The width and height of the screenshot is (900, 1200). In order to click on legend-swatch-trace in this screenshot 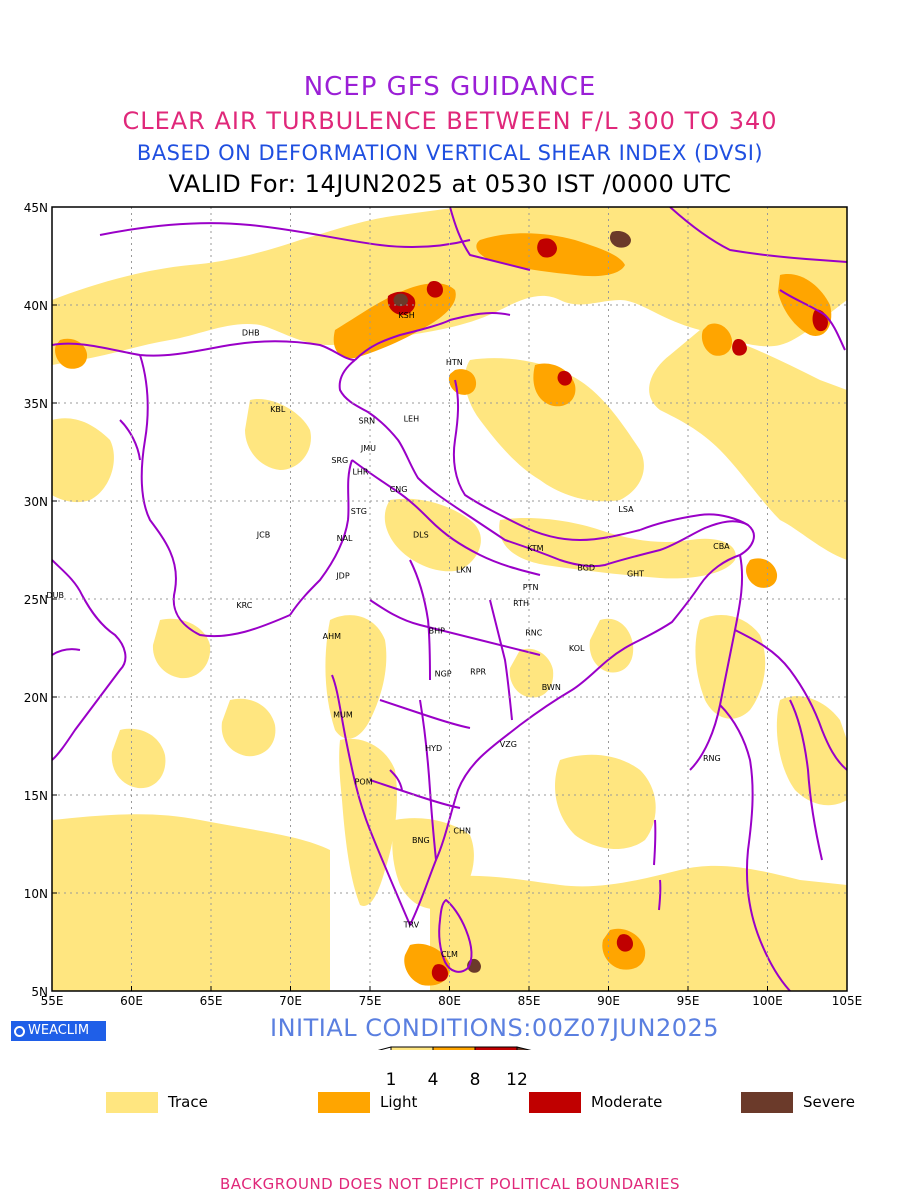, I will do `click(132, 1102)`.